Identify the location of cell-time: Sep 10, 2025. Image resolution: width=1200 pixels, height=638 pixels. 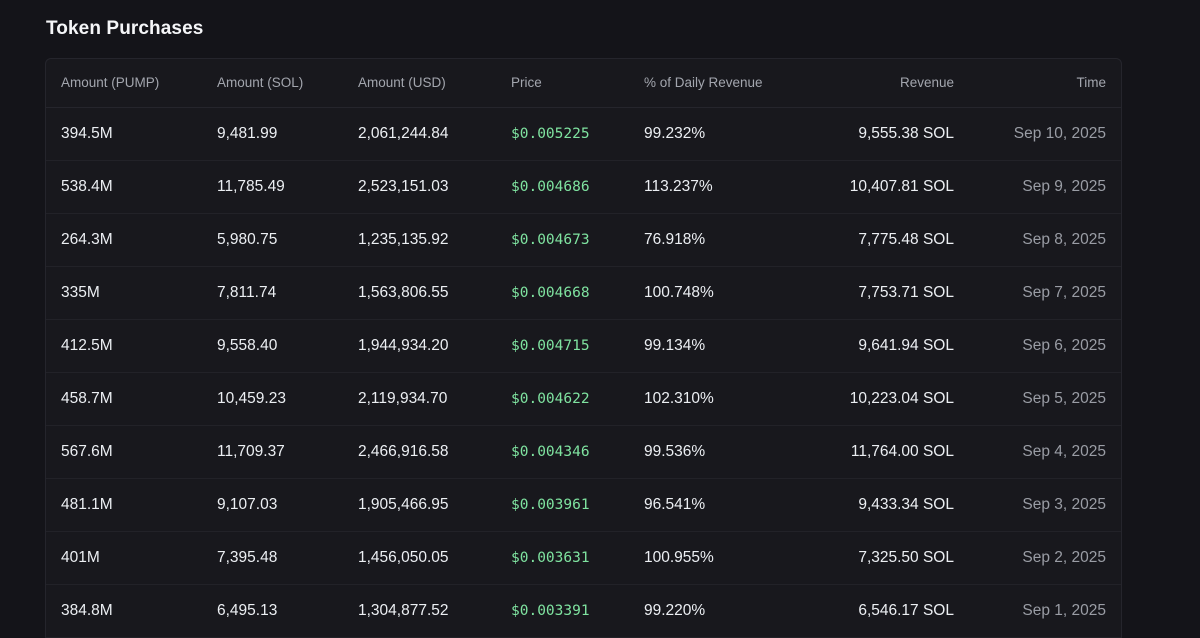
(1037, 134).